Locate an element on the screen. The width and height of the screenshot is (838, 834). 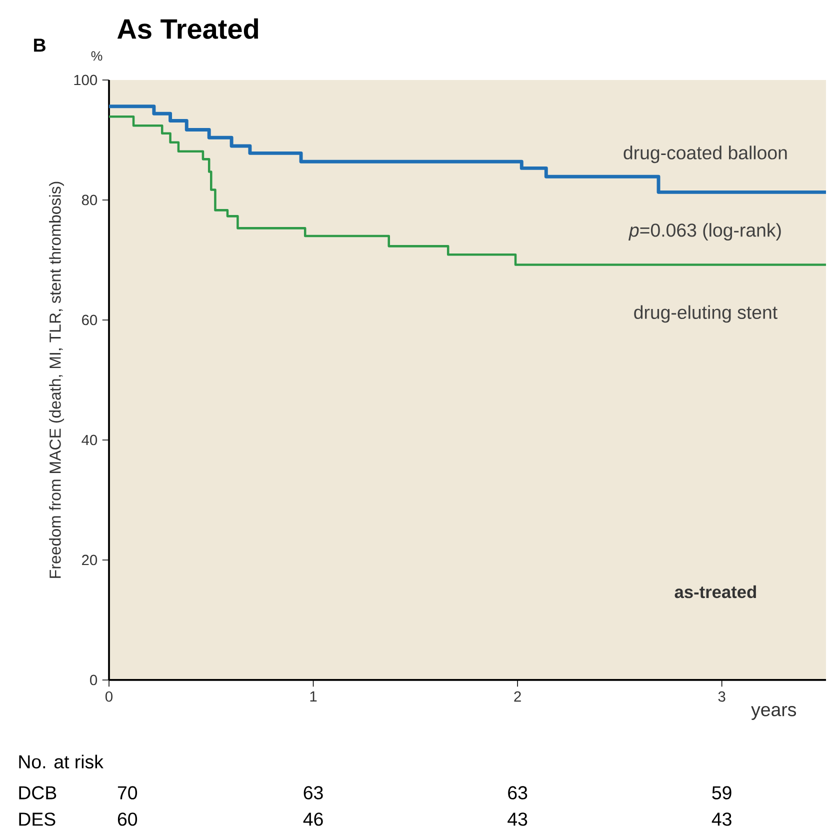
text: 59 is located at coordinates (722, 793).